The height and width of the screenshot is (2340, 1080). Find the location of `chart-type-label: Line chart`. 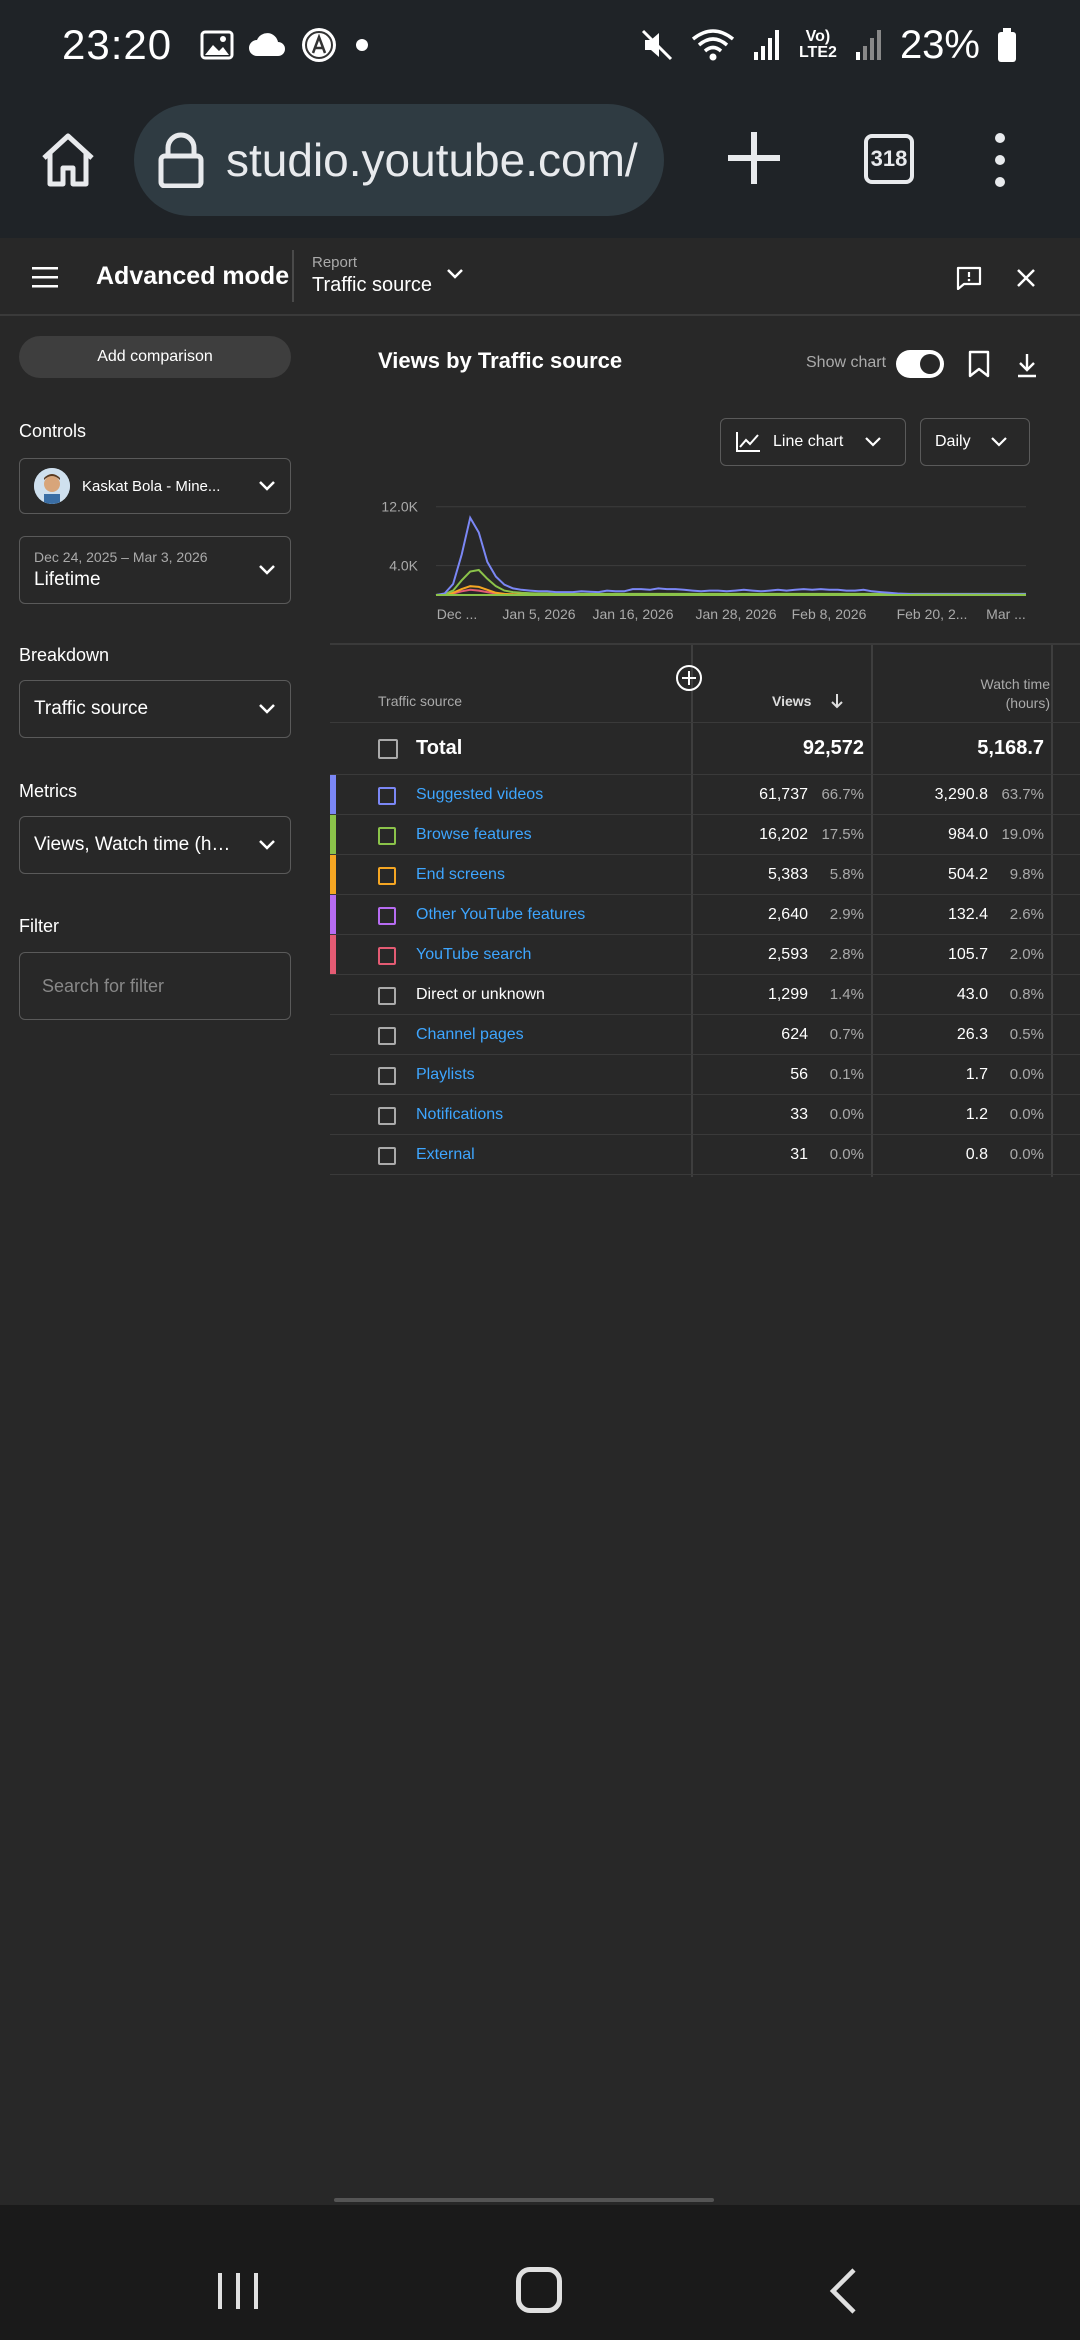

chart-type-label: Line chart is located at coordinates (808, 441).